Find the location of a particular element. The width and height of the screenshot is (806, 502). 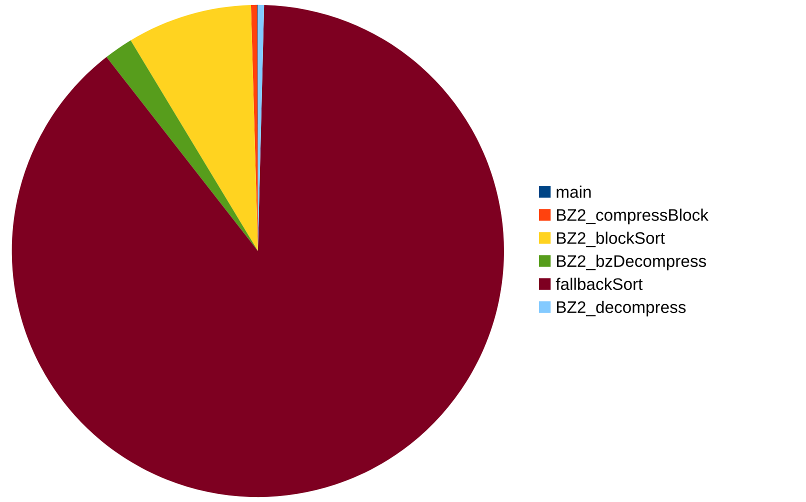

legend-label: fallbackSort is located at coordinates (599, 284).